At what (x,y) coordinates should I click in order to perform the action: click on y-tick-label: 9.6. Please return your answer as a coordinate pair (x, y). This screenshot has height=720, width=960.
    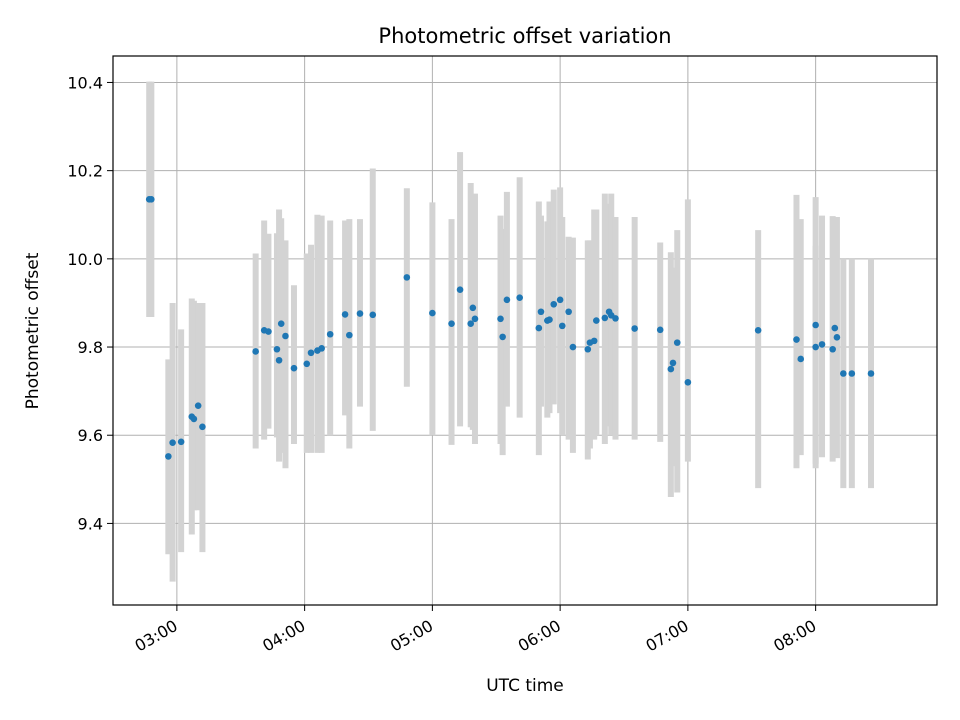
    Looking at the image, I should click on (90, 435).